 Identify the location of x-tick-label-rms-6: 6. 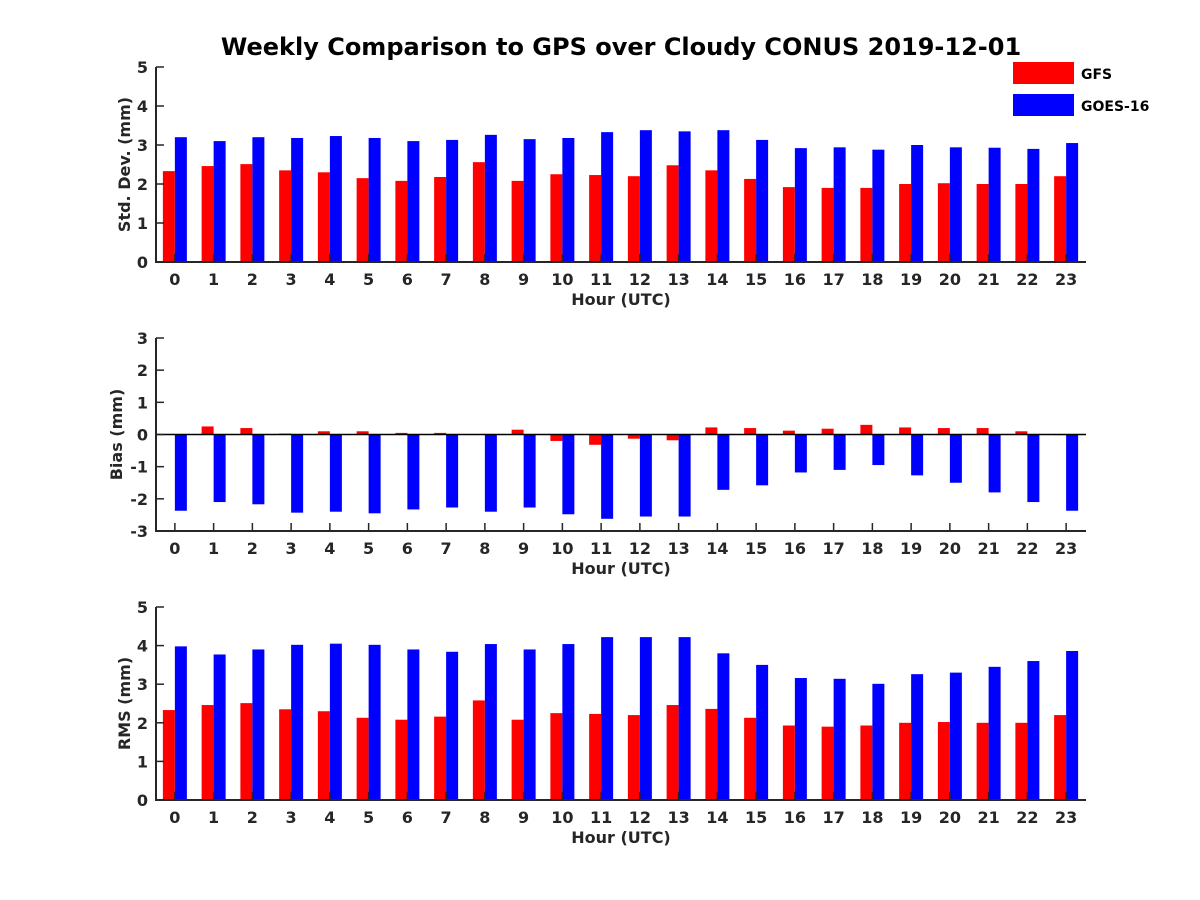
(407, 817).